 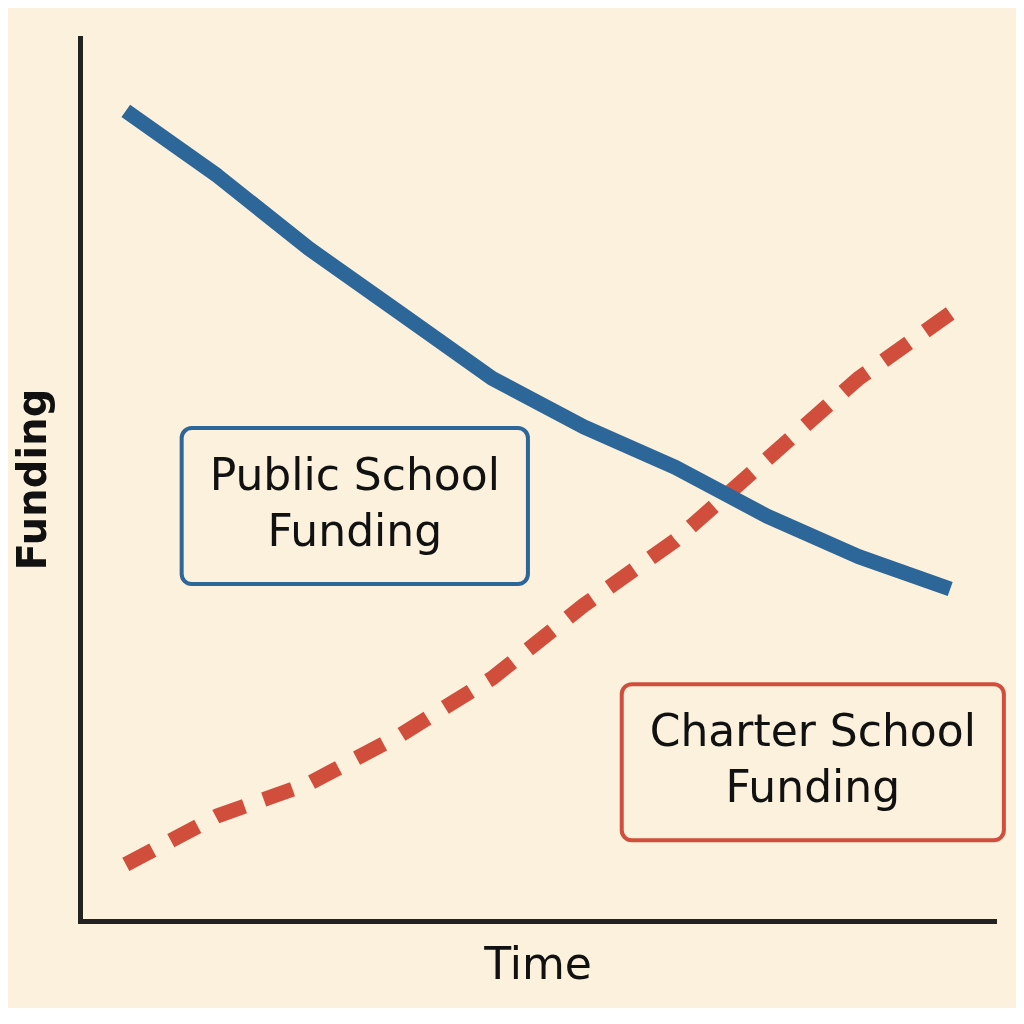 What do you see at coordinates (32, 479) in the screenshot?
I see `y-axis-title: Funding` at bounding box center [32, 479].